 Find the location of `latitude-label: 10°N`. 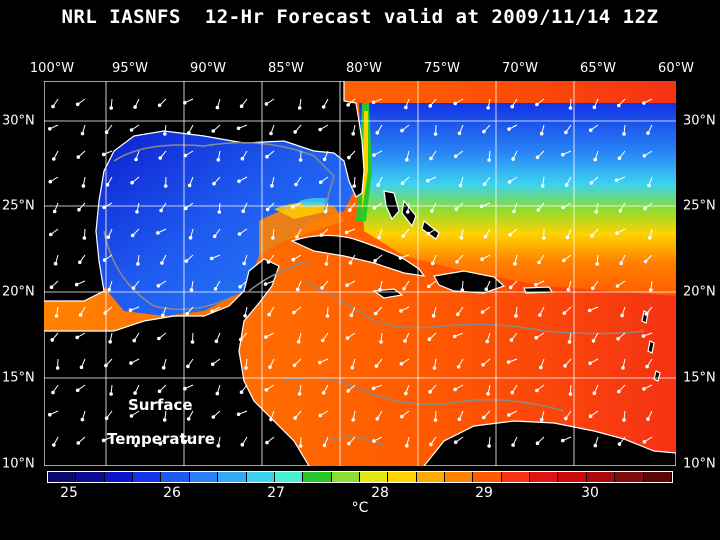

latitude-label: 10°N is located at coordinates (699, 464).